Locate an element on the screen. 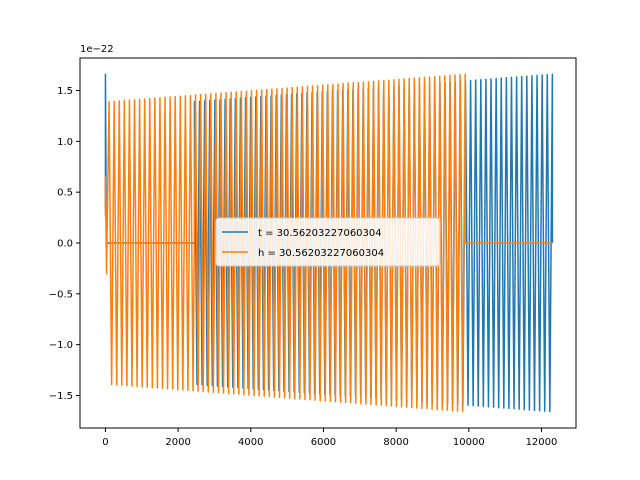 The image size is (640, 480). y-axis: −1.5 −1.0 −0.5 0.0 0.5 1.0 1.5 is located at coordinates (64, 244).